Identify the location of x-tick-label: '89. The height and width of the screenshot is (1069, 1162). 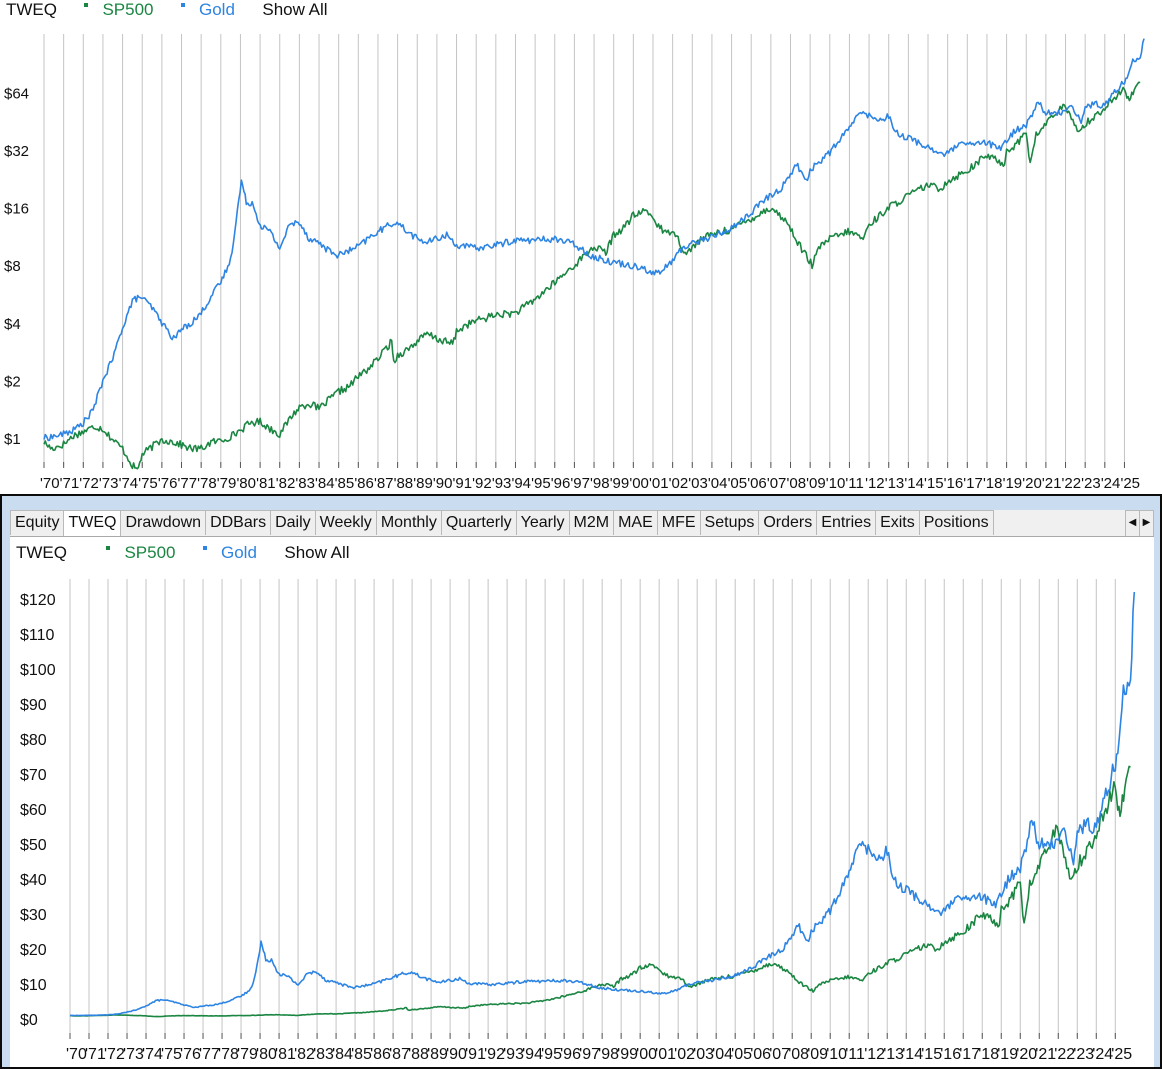
(423, 483).